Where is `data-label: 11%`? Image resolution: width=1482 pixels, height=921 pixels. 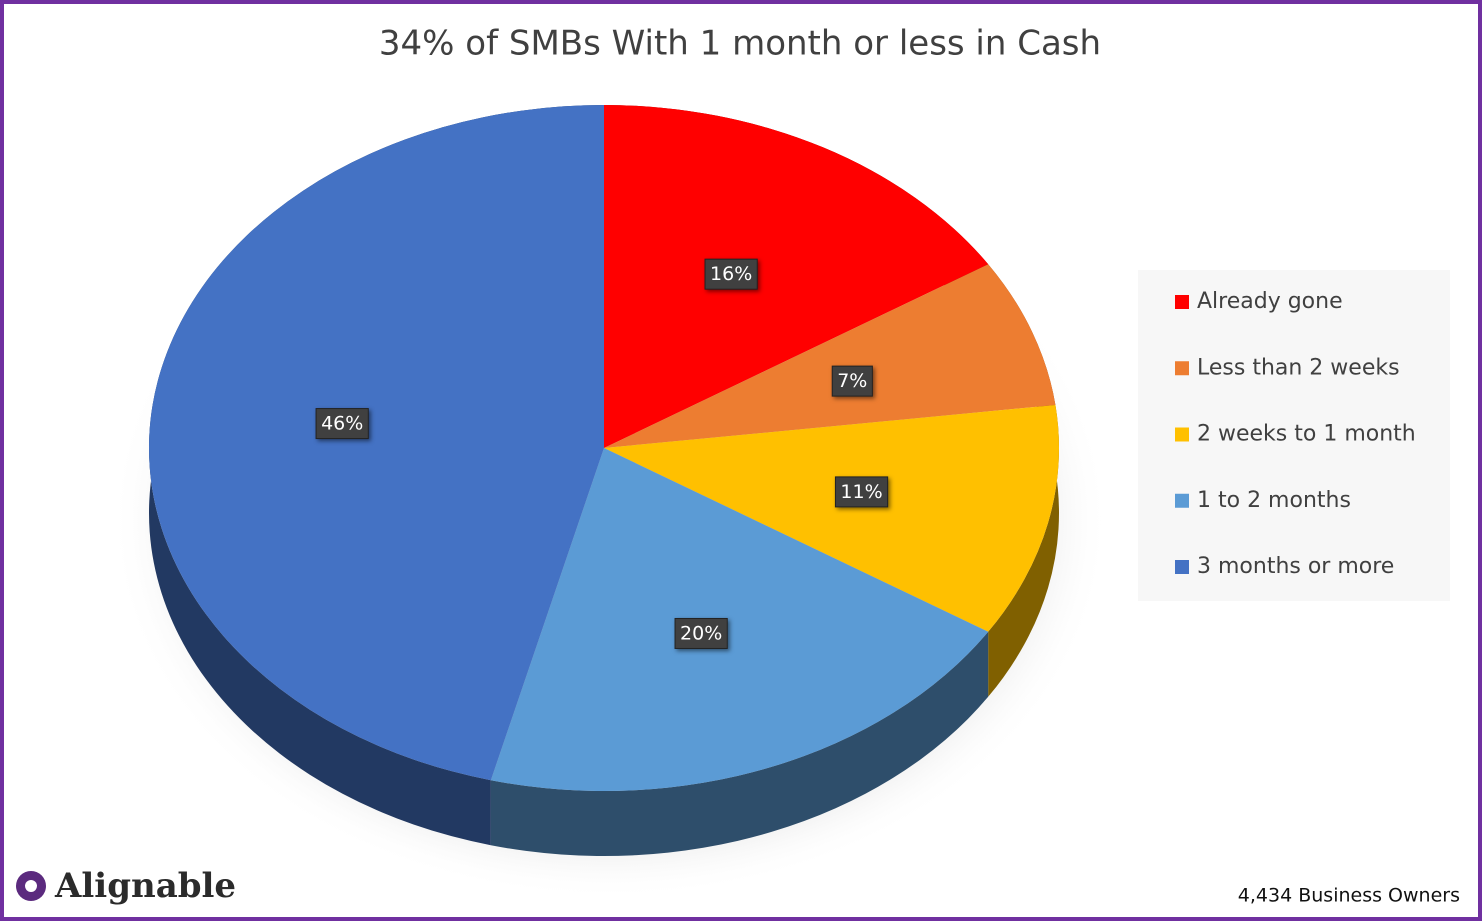
data-label: 11% is located at coordinates (861, 492).